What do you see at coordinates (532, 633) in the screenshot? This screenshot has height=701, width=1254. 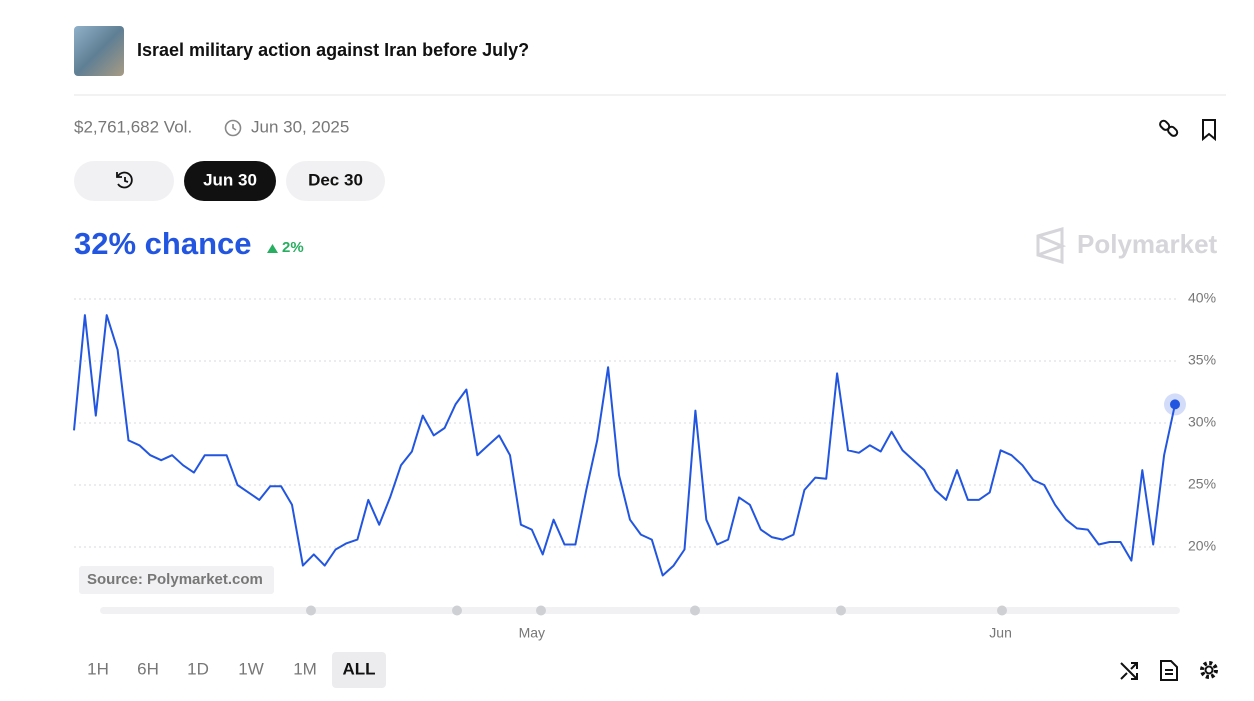 I see `x-tick-label: May` at bounding box center [532, 633].